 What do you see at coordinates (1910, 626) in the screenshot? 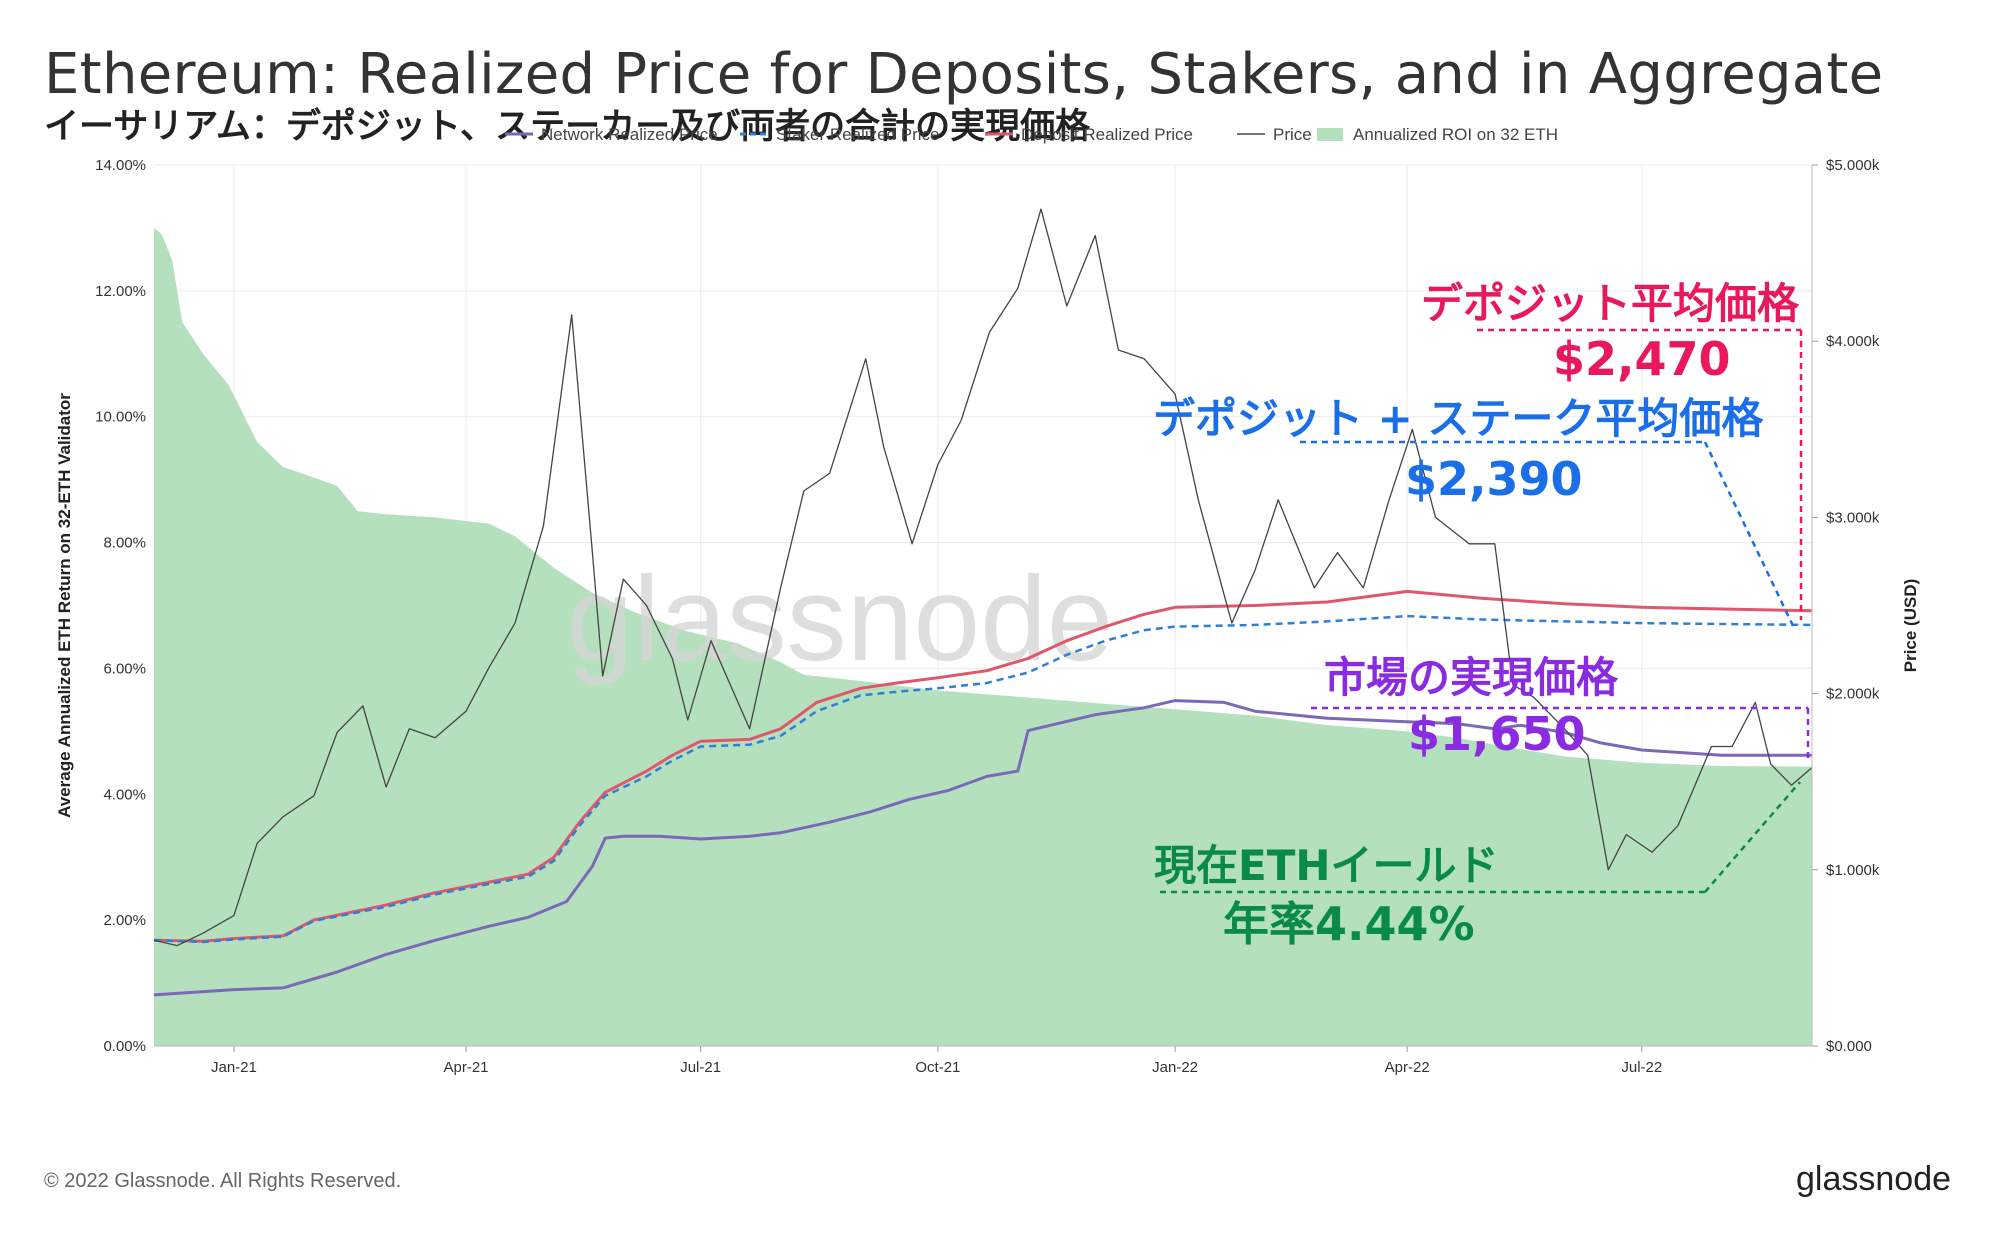
I see `y2-axis-title: Price (USD)` at bounding box center [1910, 626].